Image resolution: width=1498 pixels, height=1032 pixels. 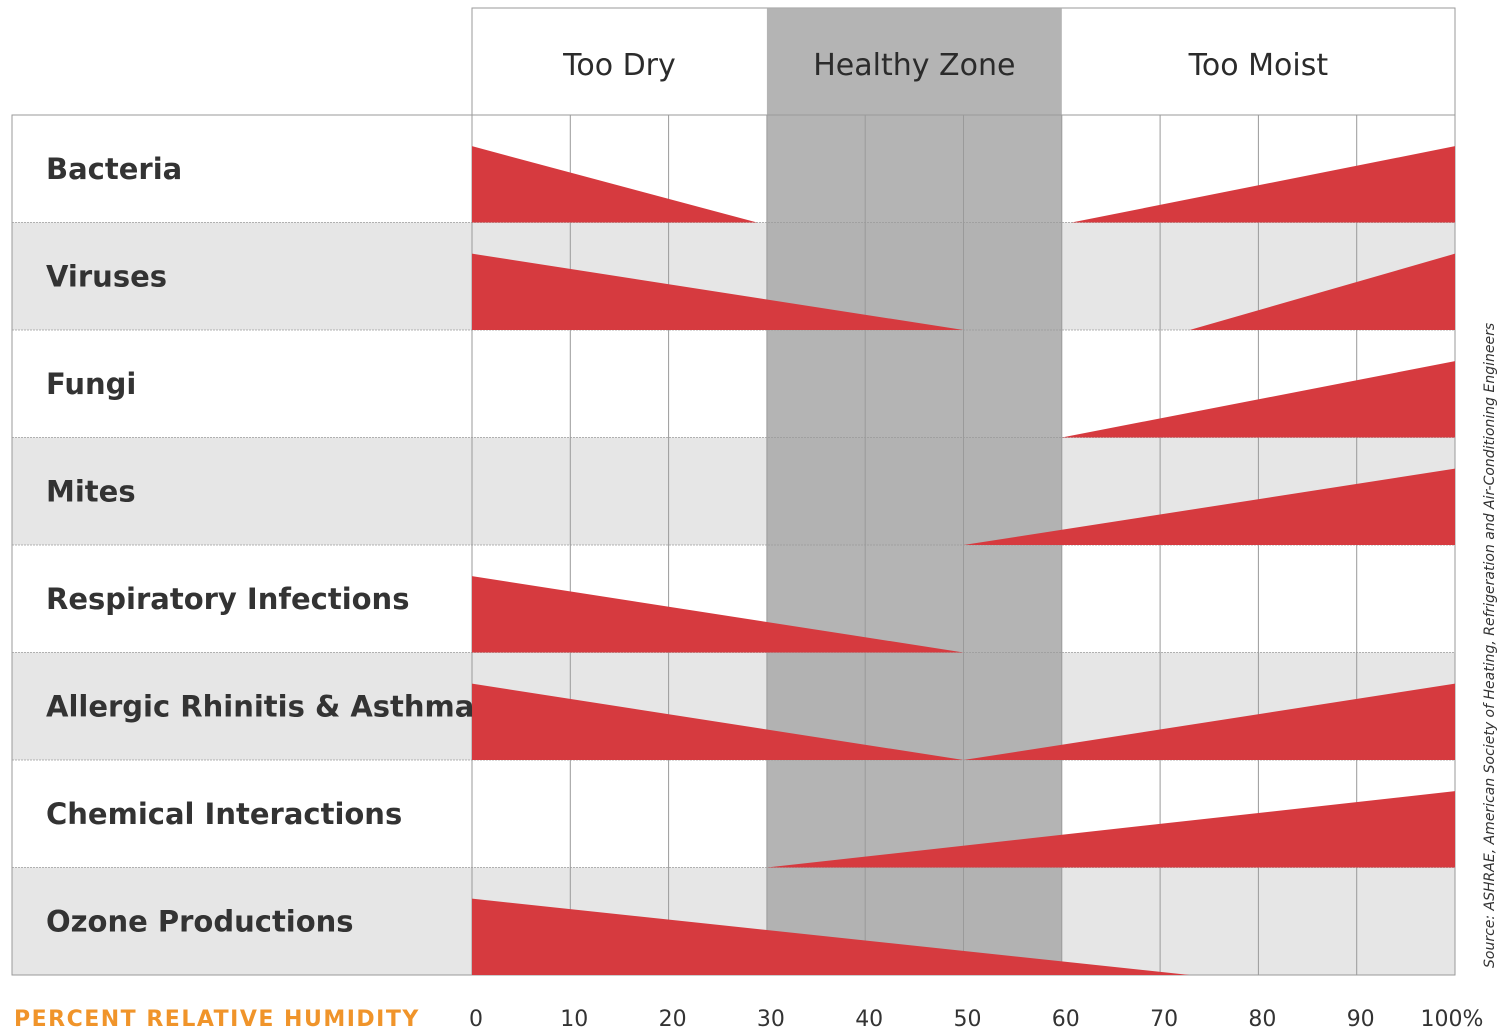 What do you see at coordinates (914, 65) in the screenshot?
I see `zone-label: Healthy Zone` at bounding box center [914, 65].